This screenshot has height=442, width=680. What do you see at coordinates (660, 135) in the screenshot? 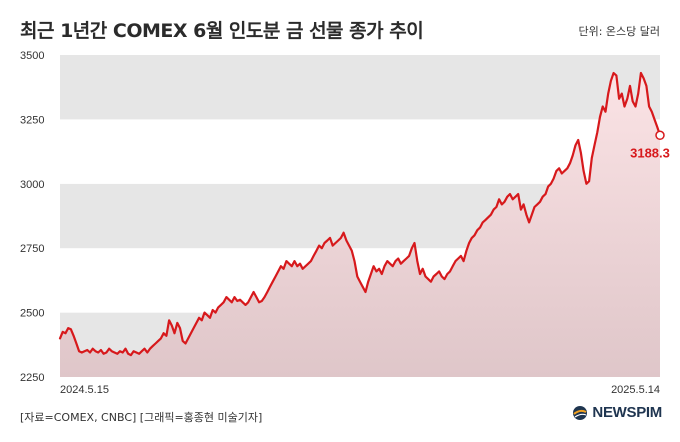
I see `last-point-marker` at bounding box center [660, 135].